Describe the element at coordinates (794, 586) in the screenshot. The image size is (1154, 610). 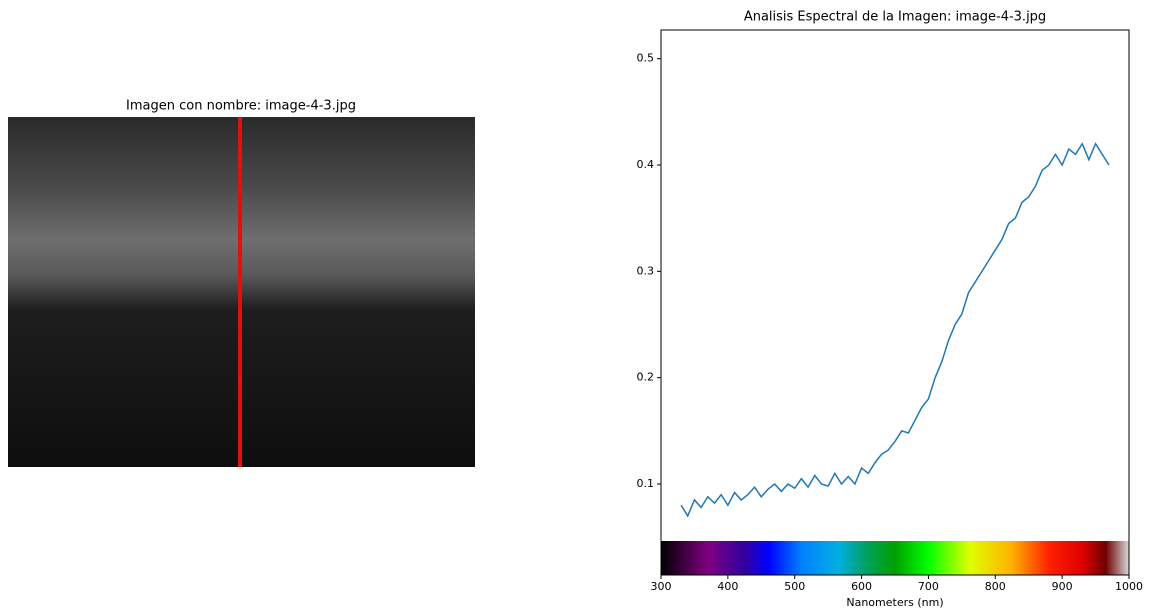
I see `x-tick-label: 500` at that location.